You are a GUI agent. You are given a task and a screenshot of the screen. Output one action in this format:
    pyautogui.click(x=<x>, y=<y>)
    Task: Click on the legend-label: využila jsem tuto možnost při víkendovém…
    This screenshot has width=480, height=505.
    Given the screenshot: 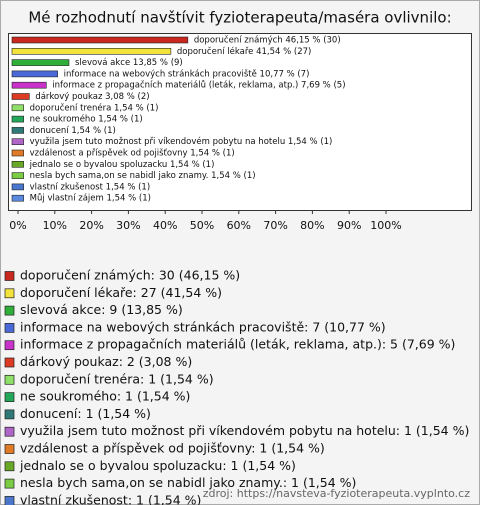 What is the action you would take?
    pyautogui.click(x=244, y=430)
    